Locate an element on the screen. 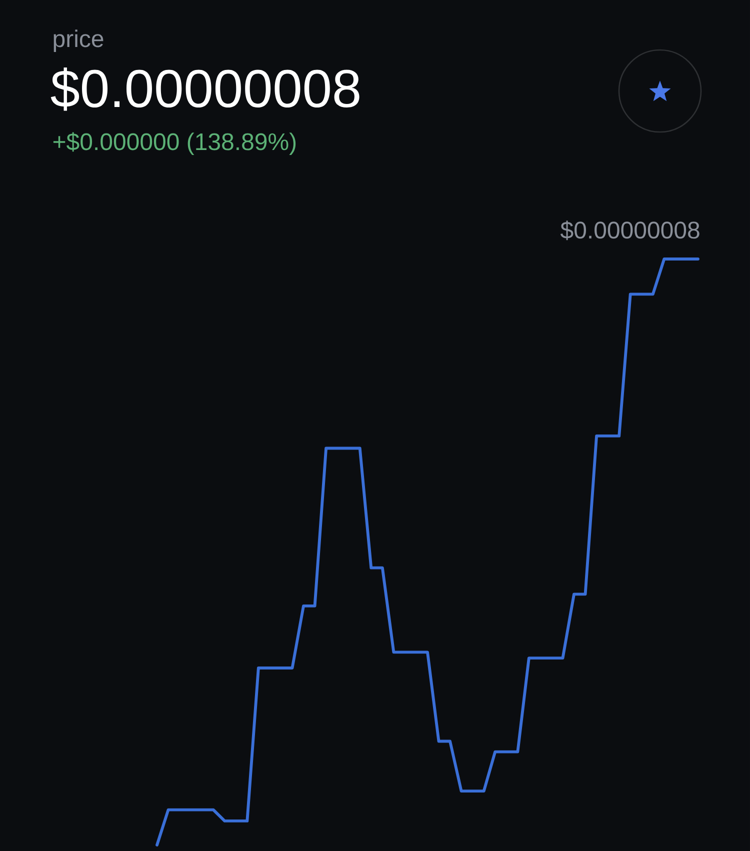 This screenshot has width=750, height=851. chart-subtitle: $0.00000008 is located at coordinates (205, 89).